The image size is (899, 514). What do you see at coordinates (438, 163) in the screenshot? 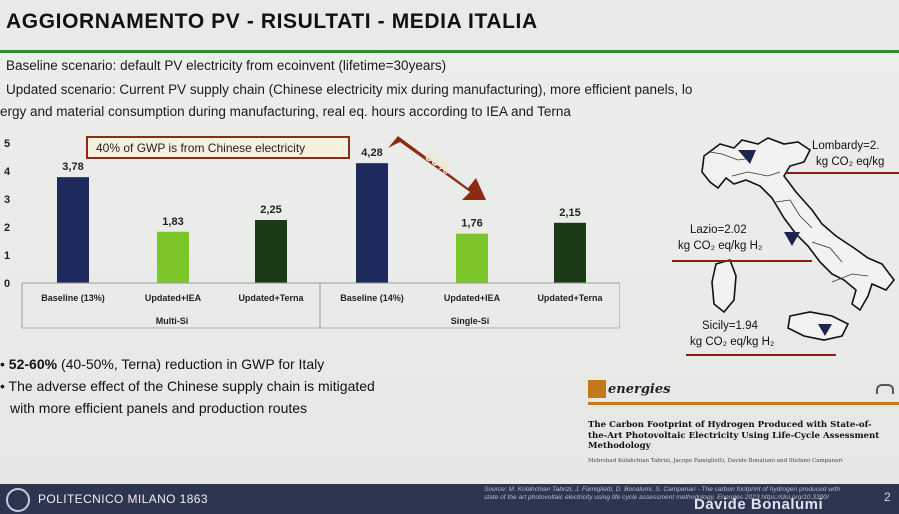
I see `reduction-arrow-label: 60%` at bounding box center [438, 163].